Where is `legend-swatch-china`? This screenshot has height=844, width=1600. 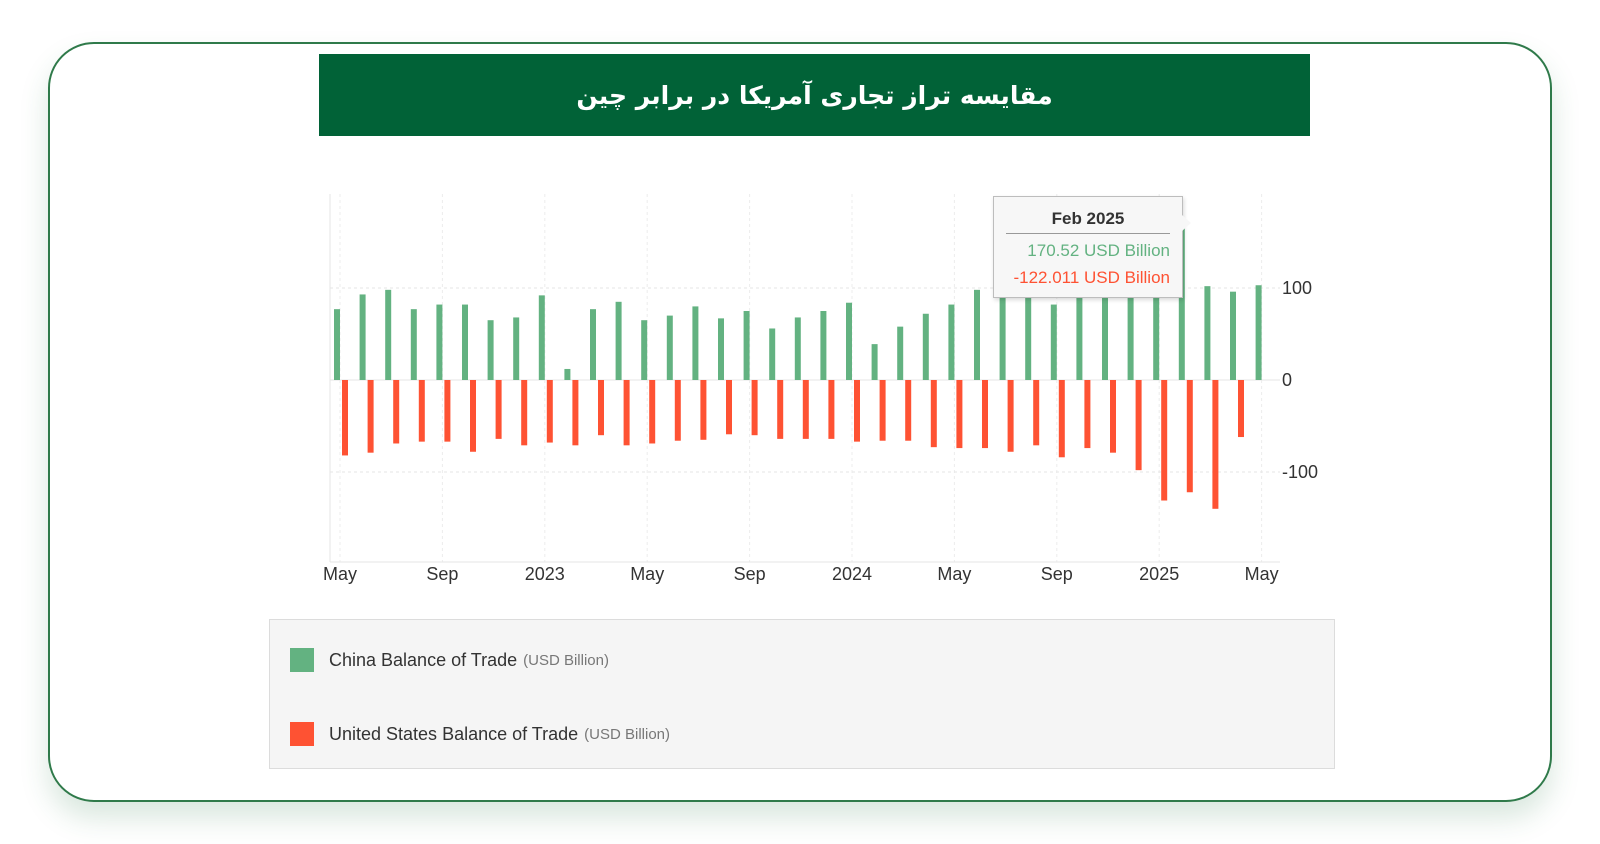 legend-swatch-china is located at coordinates (302, 660).